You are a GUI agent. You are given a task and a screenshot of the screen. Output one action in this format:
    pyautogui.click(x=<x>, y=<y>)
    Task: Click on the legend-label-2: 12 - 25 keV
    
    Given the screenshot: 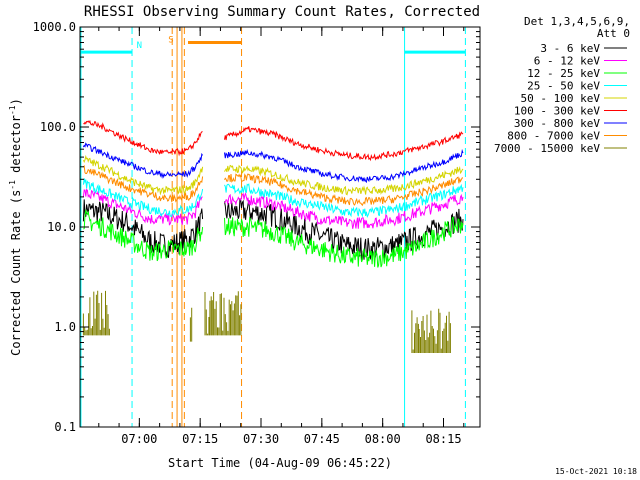 What is the action you would take?
    pyautogui.click(x=563, y=73)
    